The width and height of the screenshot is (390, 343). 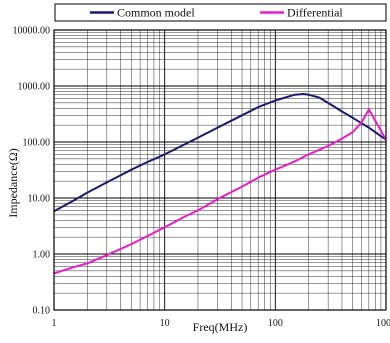 What do you see at coordinates (13, 183) in the screenshot?
I see `y-axis-title: Impedance(Ω)` at bounding box center [13, 183].